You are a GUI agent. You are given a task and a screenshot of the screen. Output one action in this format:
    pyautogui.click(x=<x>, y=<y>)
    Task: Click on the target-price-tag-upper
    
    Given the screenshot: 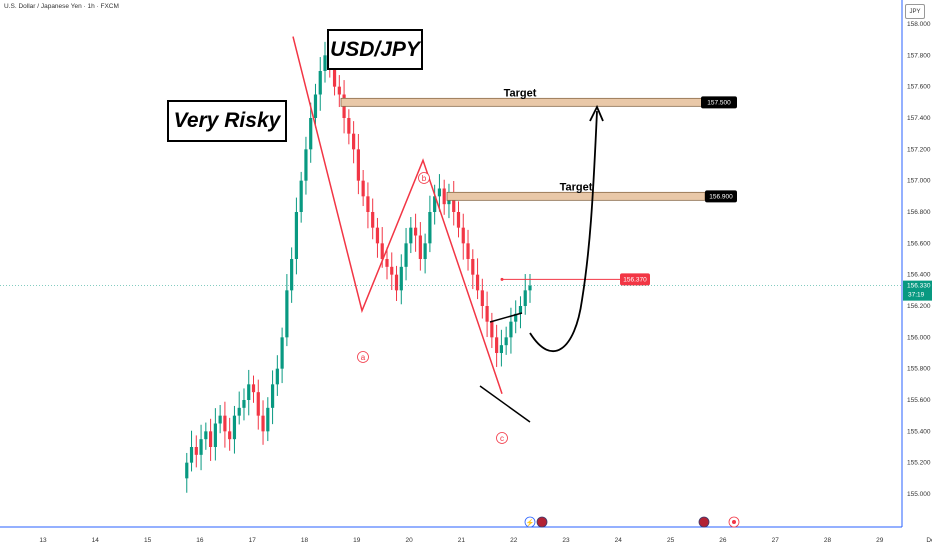 What is the action you would take?
    pyautogui.click(x=719, y=102)
    